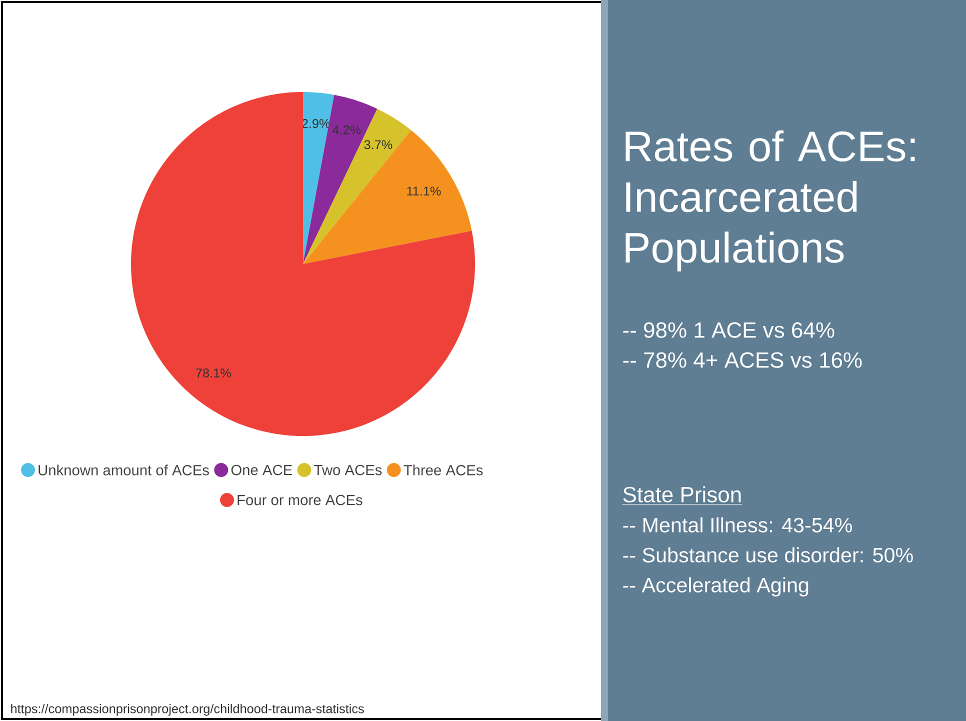  Describe the element at coordinates (770, 201) in the screenshot. I see `text: Rates of ACEs: Incarcerated Populations` at that location.